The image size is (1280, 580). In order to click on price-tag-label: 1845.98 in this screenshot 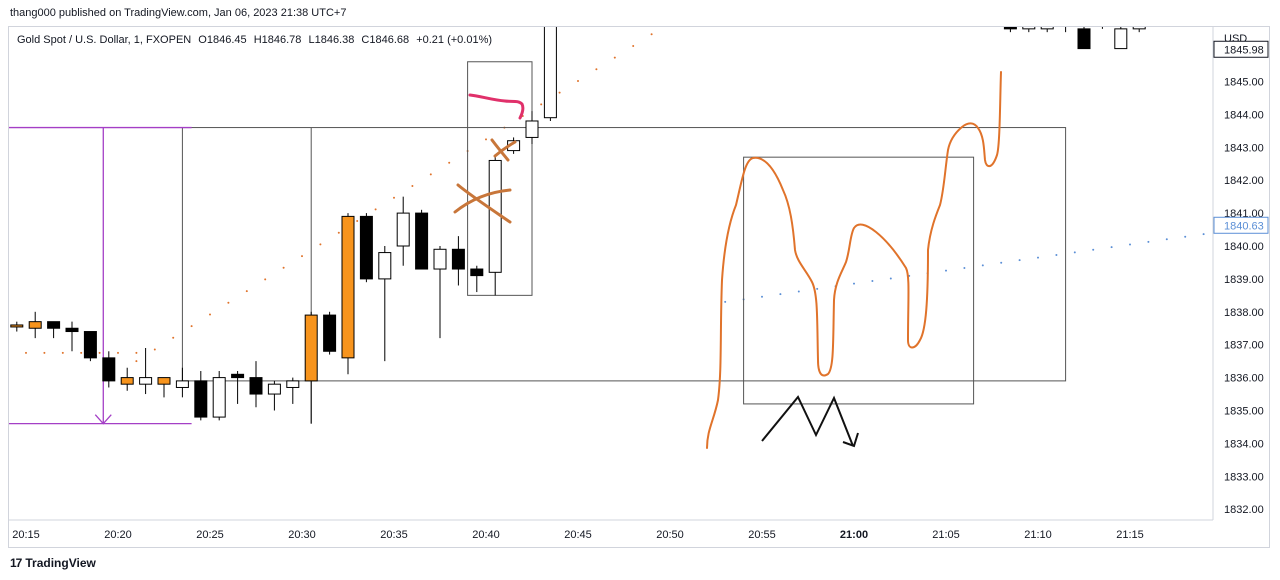, I will do `click(1244, 50)`.